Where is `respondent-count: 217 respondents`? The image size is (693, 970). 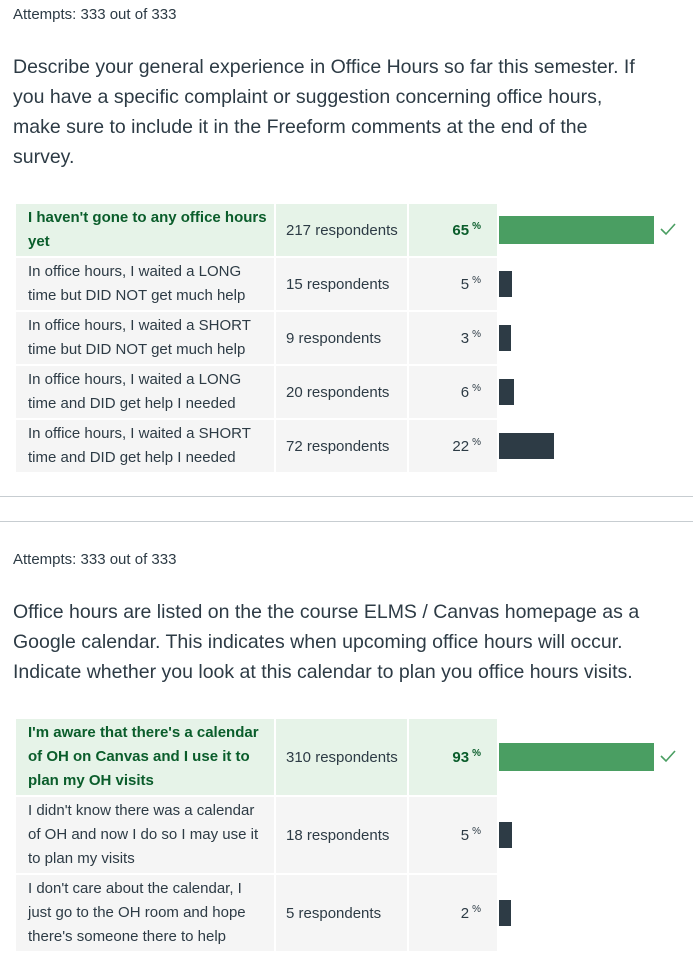
respondent-count: 217 respondents is located at coordinates (341, 230).